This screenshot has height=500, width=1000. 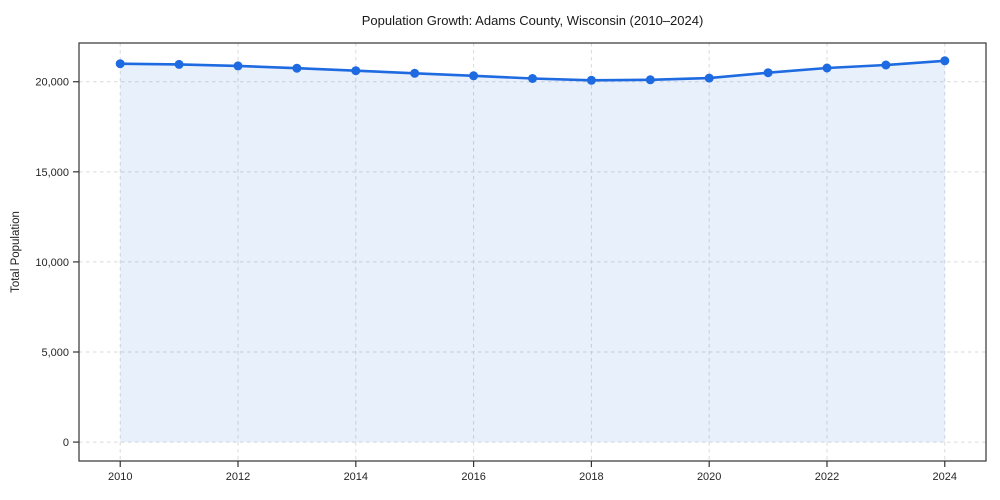 I want to click on y-tick-label: 5,000, so click(x=55, y=353).